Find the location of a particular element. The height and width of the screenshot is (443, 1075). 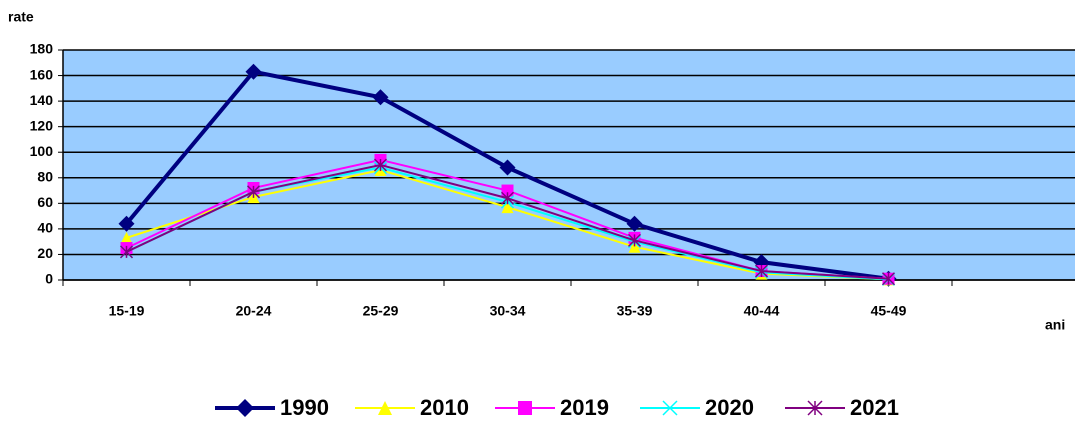

x-tick-label: 35-39 is located at coordinates (635, 311).